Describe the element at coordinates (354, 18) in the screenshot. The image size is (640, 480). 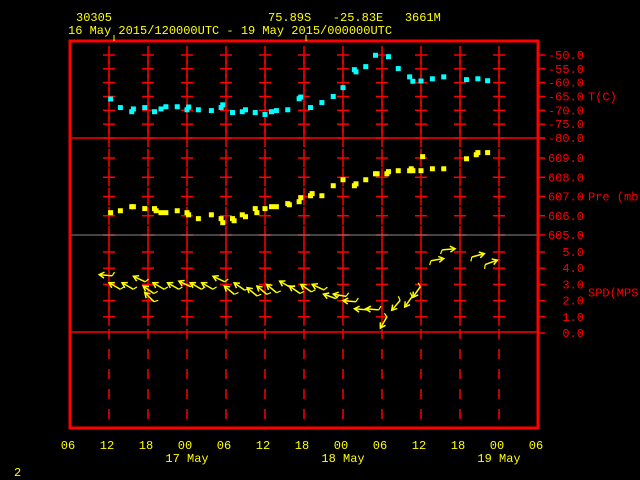
I see `station-location: 75.89S -25.83E 3661M` at that location.